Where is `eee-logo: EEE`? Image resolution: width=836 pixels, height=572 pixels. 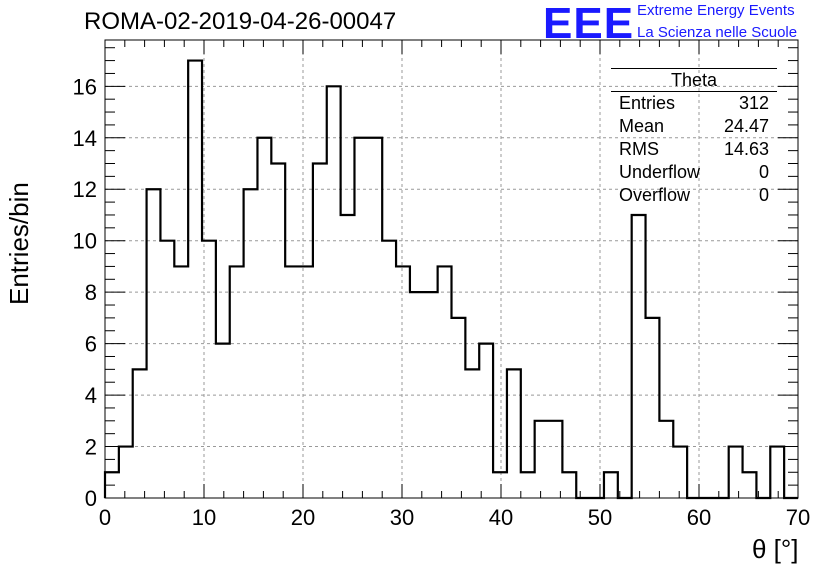 eee-logo: EEE is located at coordinates (589, 24).